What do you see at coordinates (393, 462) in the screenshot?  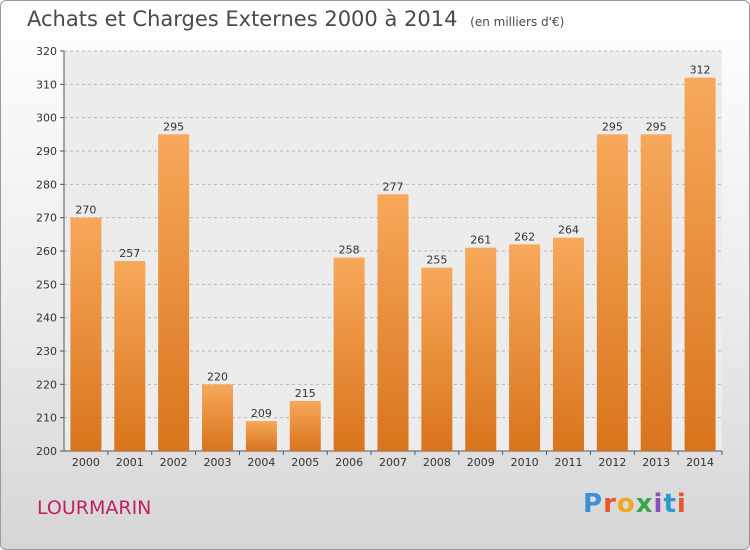 I see `x-tick-label: 2007` at bounding box center [393, 462].